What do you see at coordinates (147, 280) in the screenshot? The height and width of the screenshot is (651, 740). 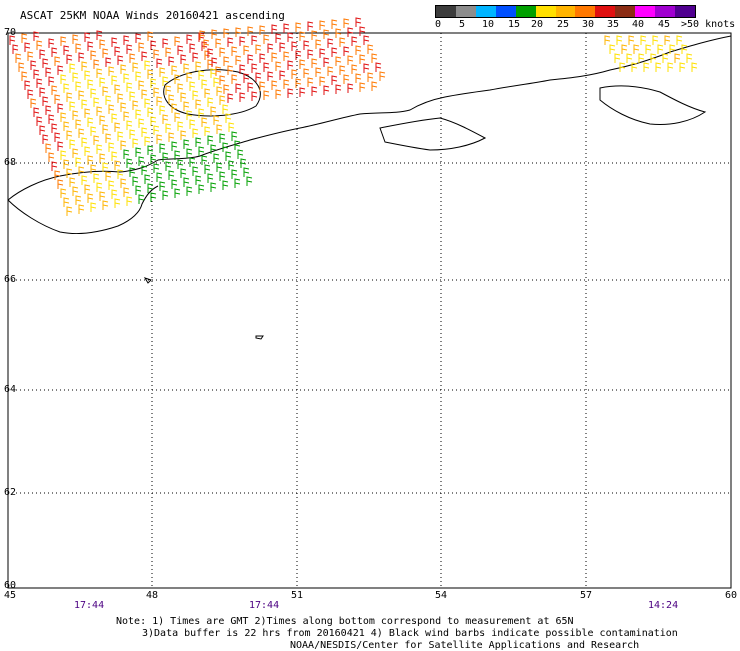 I see `small-island` at bounding box center [147, 280].